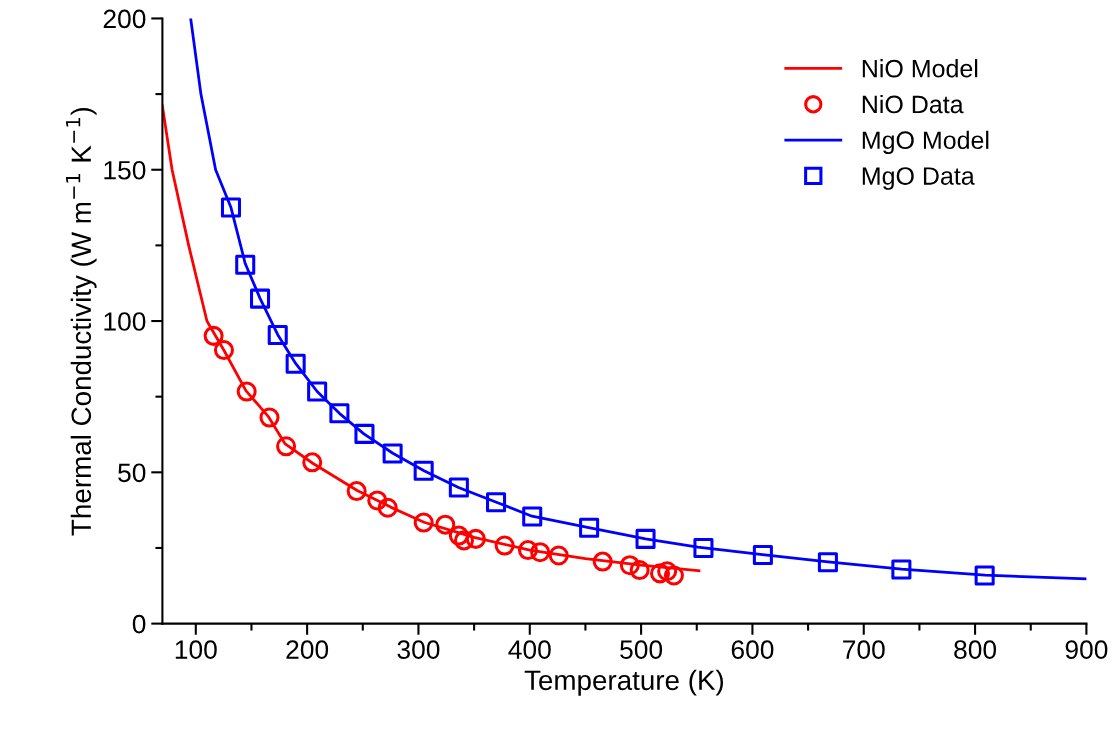 The width and height of the screenshot is (1120, 738). I want to click on legend-label: NiO Model, so click(920, 68).